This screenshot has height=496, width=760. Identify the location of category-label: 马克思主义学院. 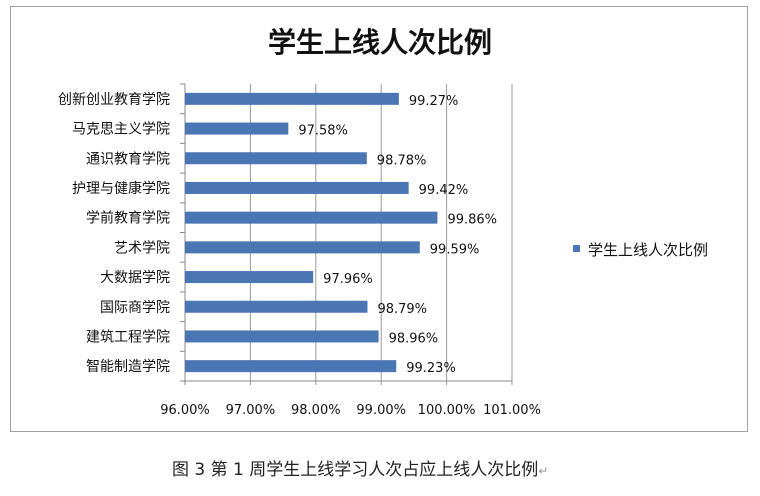
(121, 130).